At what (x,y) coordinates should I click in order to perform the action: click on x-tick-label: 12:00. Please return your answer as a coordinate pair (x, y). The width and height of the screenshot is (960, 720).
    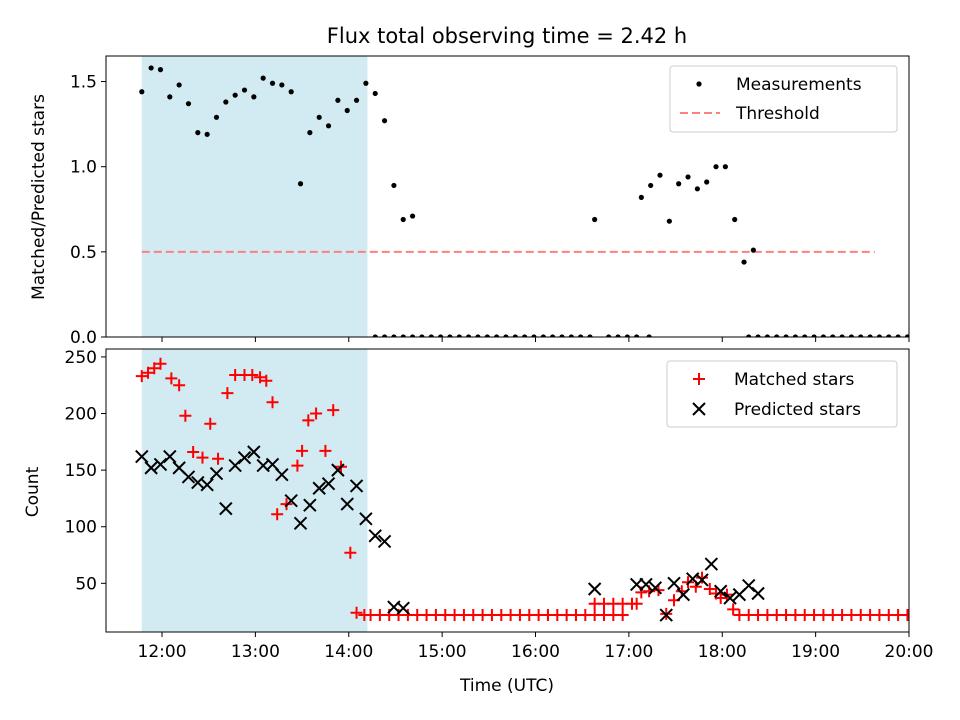
    Looking at the image, I should click on (162, 652).